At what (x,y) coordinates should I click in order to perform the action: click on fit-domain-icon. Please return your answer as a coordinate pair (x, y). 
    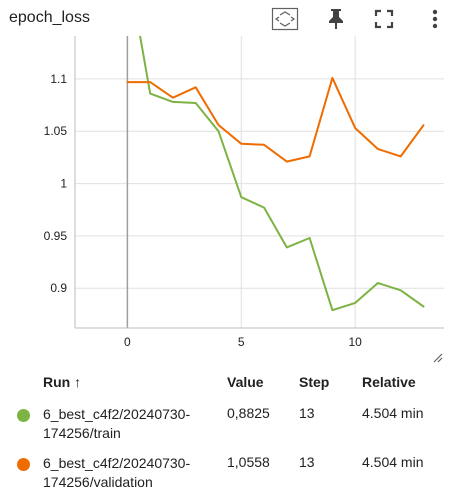
    Looking at the image, I should click on (285, 19).